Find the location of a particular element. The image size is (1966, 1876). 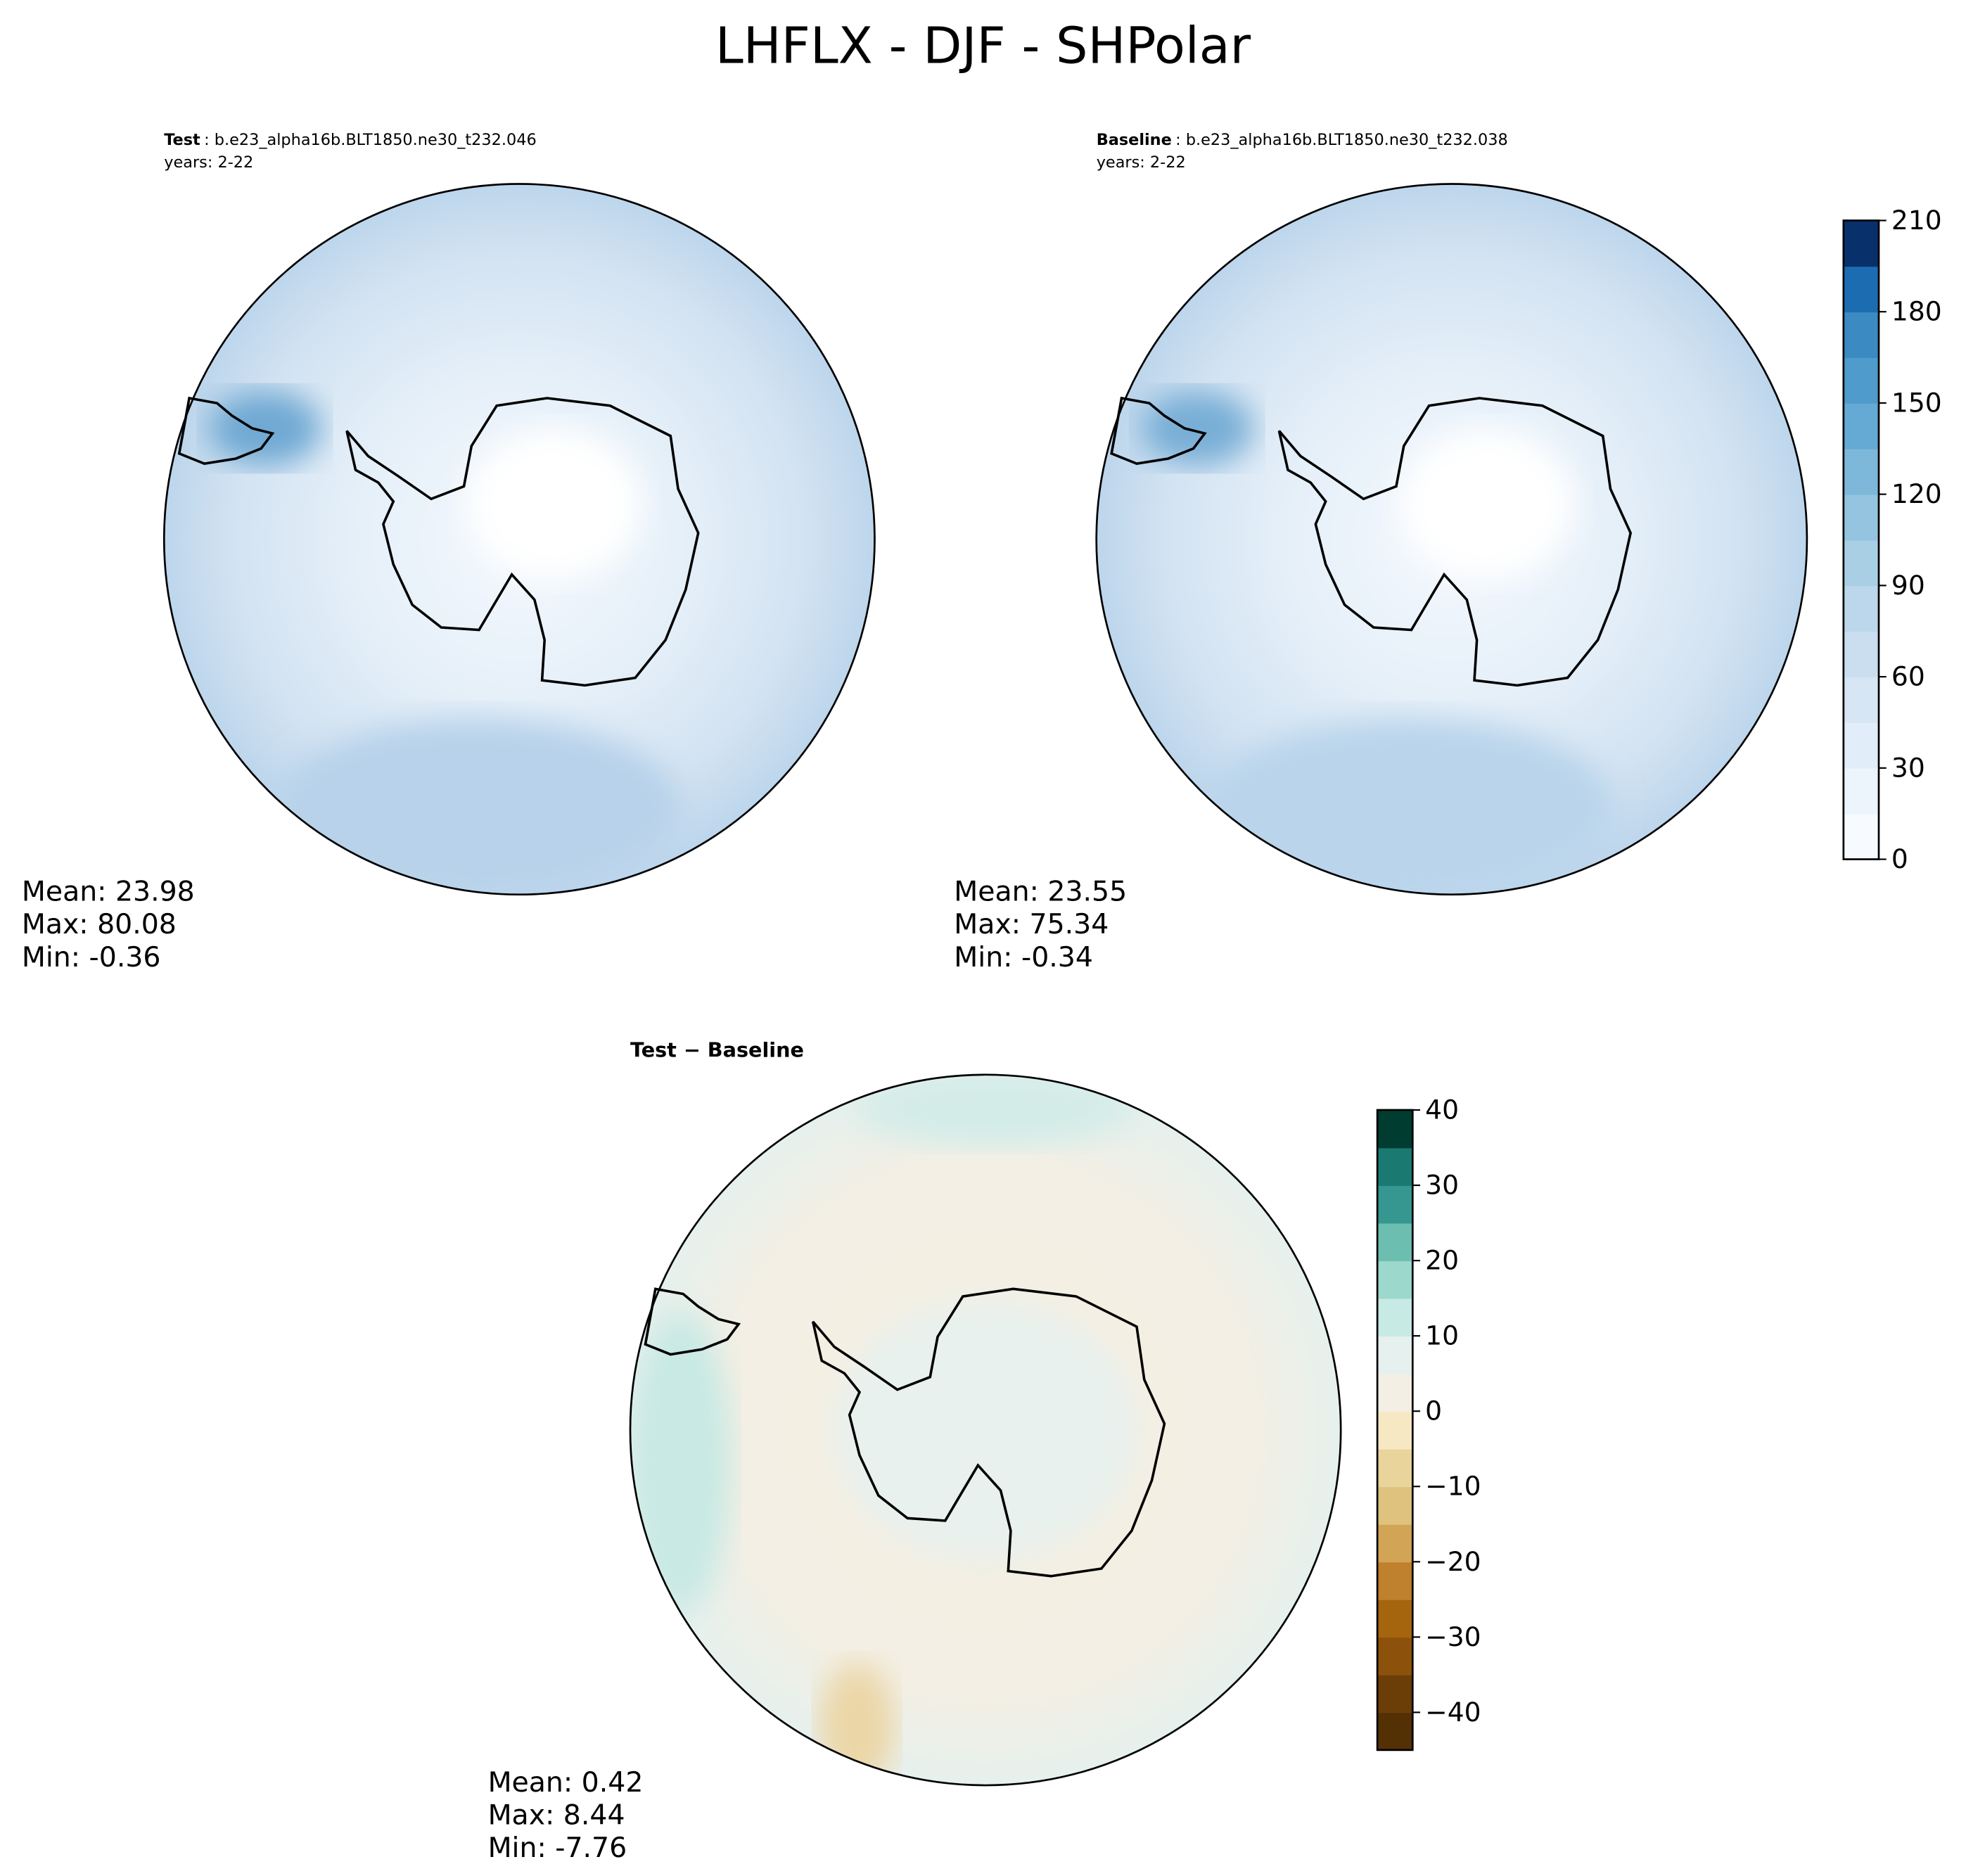

colorbar-tick-label: −20 is located at coordinates (1453, 1561).